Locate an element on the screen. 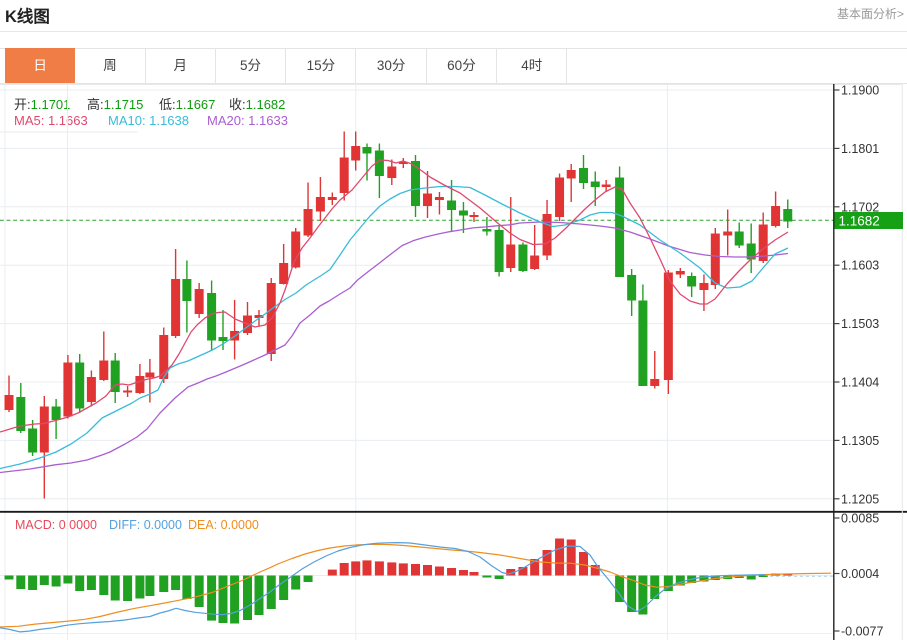 The height and width of the screenshot is (640, 907). svg-text: 1.1404 is located at coordinates (860, 383).